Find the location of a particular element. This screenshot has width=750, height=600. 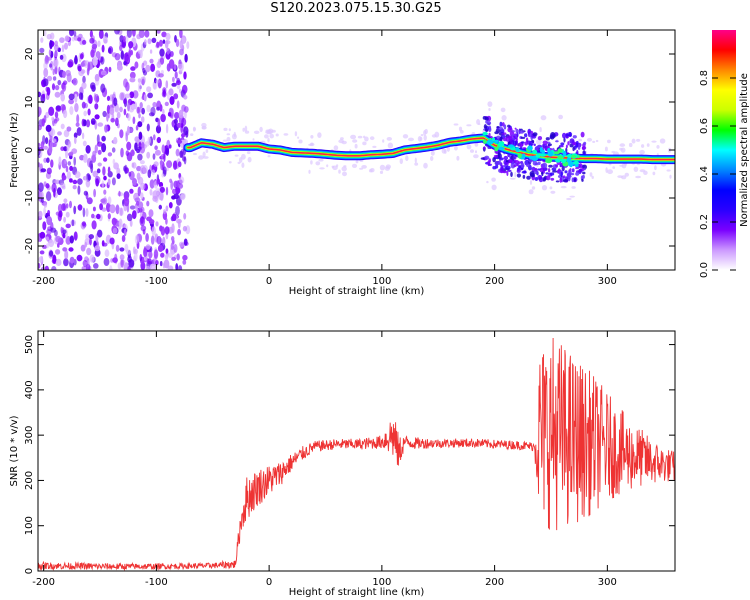

spectrogram-y-tick-label: 20 is located at coordinates (29, 54).